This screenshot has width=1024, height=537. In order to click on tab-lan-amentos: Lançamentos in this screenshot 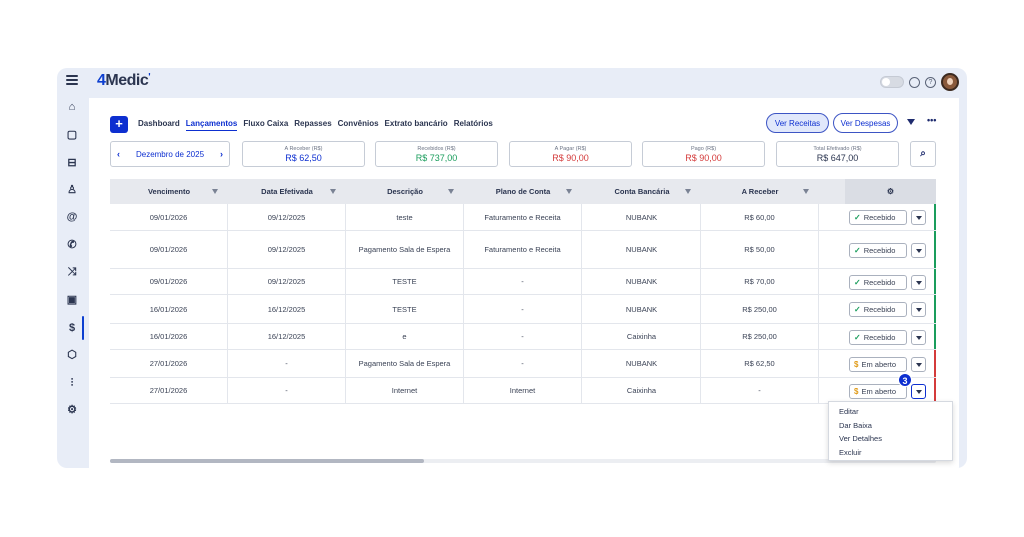, I will do `click(211, 125)`.